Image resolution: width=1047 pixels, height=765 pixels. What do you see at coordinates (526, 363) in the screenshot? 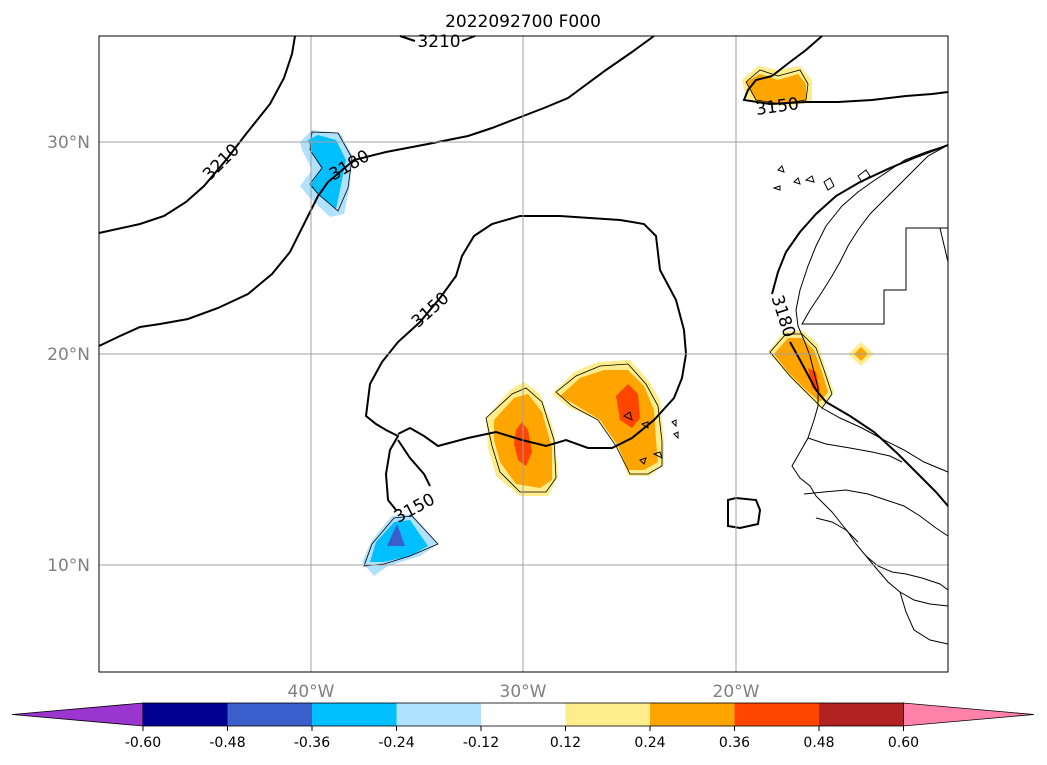
I see `contour-3150-low` at bounding box center [526, 363].